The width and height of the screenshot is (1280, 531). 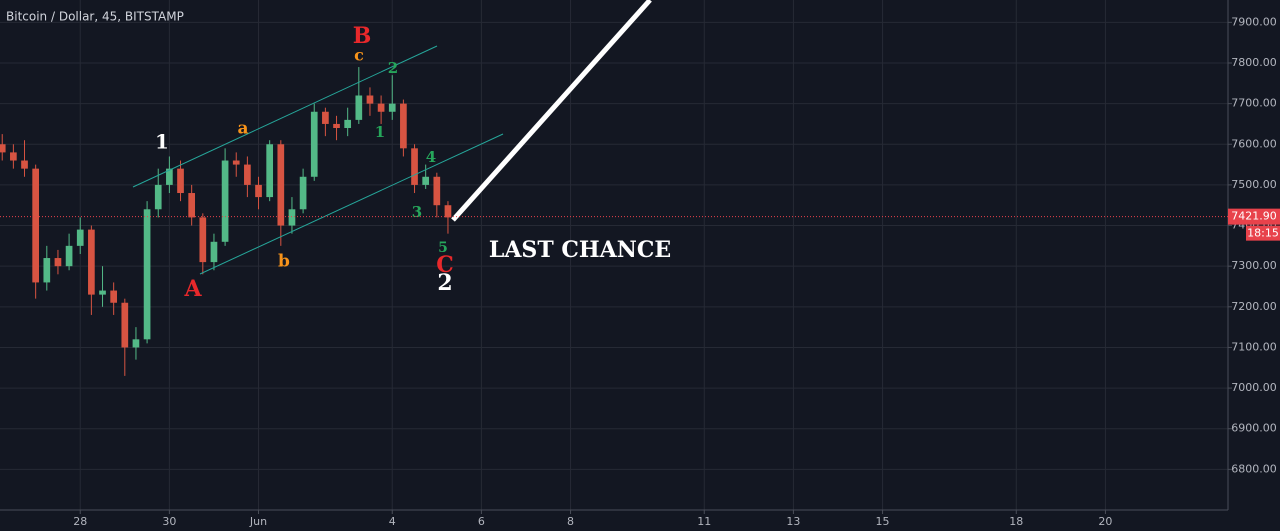 What do you see at coordinates (169, 521) in the screenshot?
I see `x-tick-label: 30` at bounding box center [169, 521].